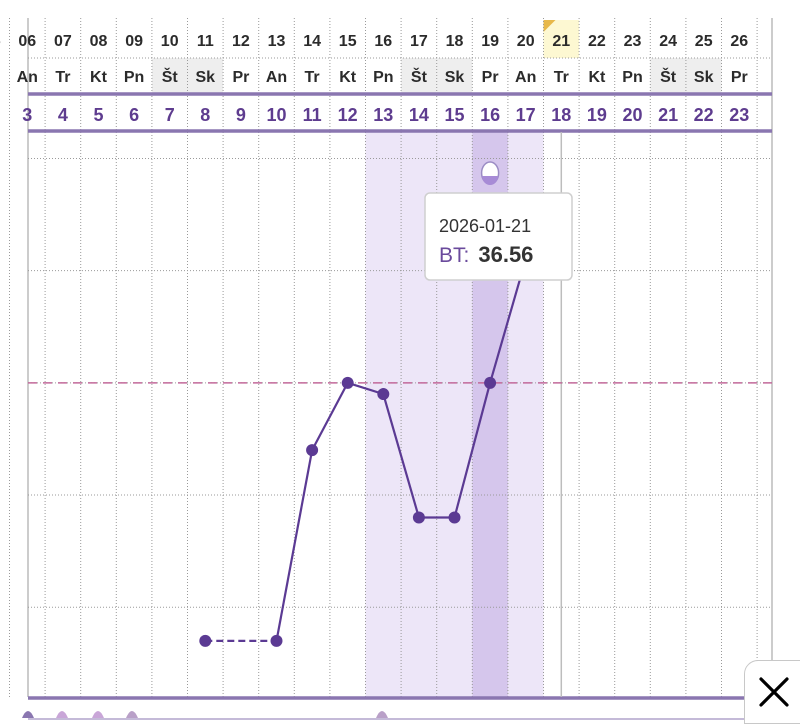 The image size is (800, 724). Describe the element at coordinates (452, 255) in the screenshot. I see `tooltip-label: BT` at that location.